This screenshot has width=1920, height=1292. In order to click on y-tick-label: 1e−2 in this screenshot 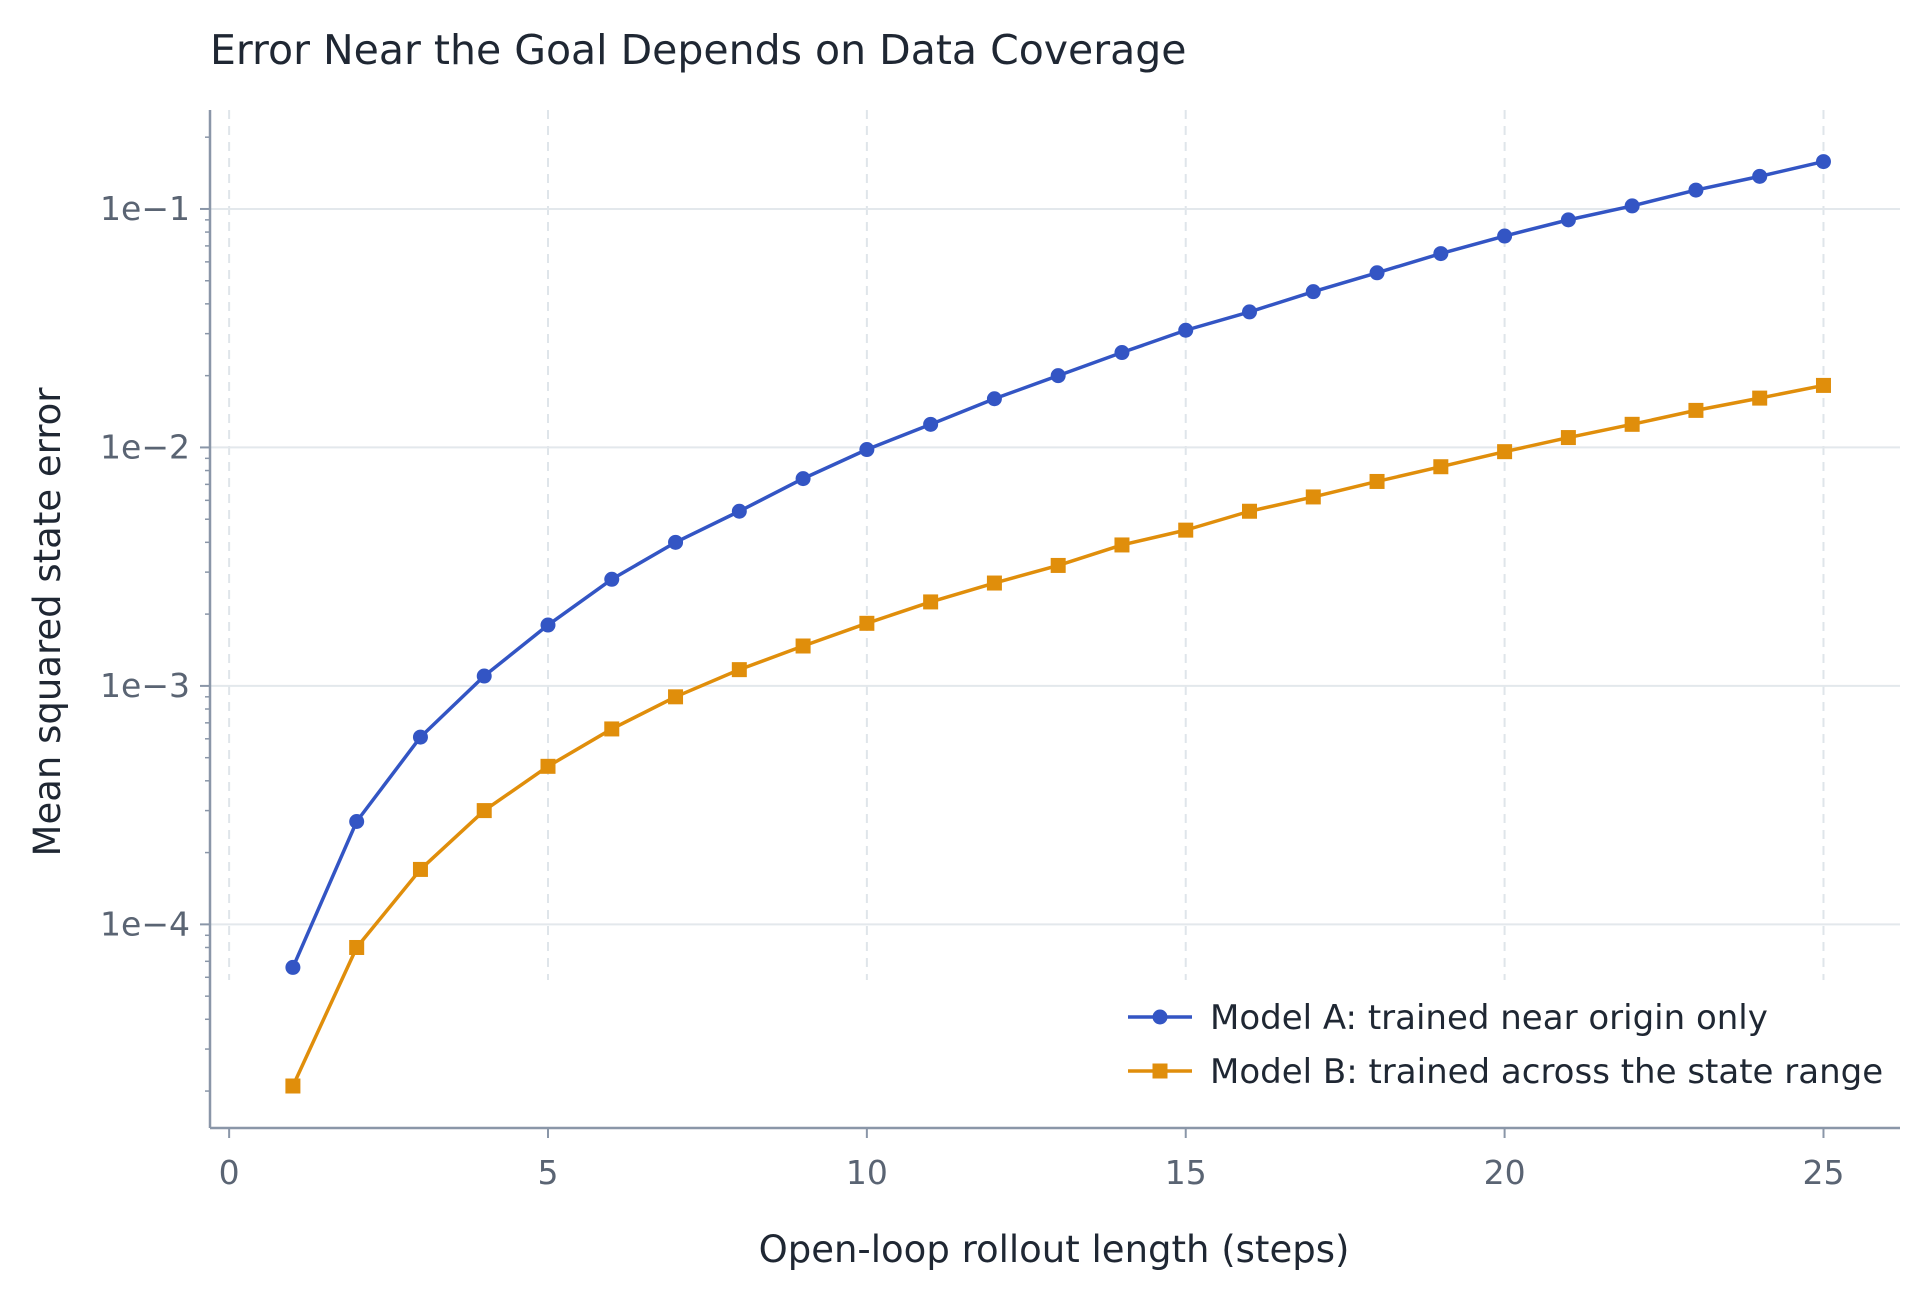, I will do `click(145, 446)`.